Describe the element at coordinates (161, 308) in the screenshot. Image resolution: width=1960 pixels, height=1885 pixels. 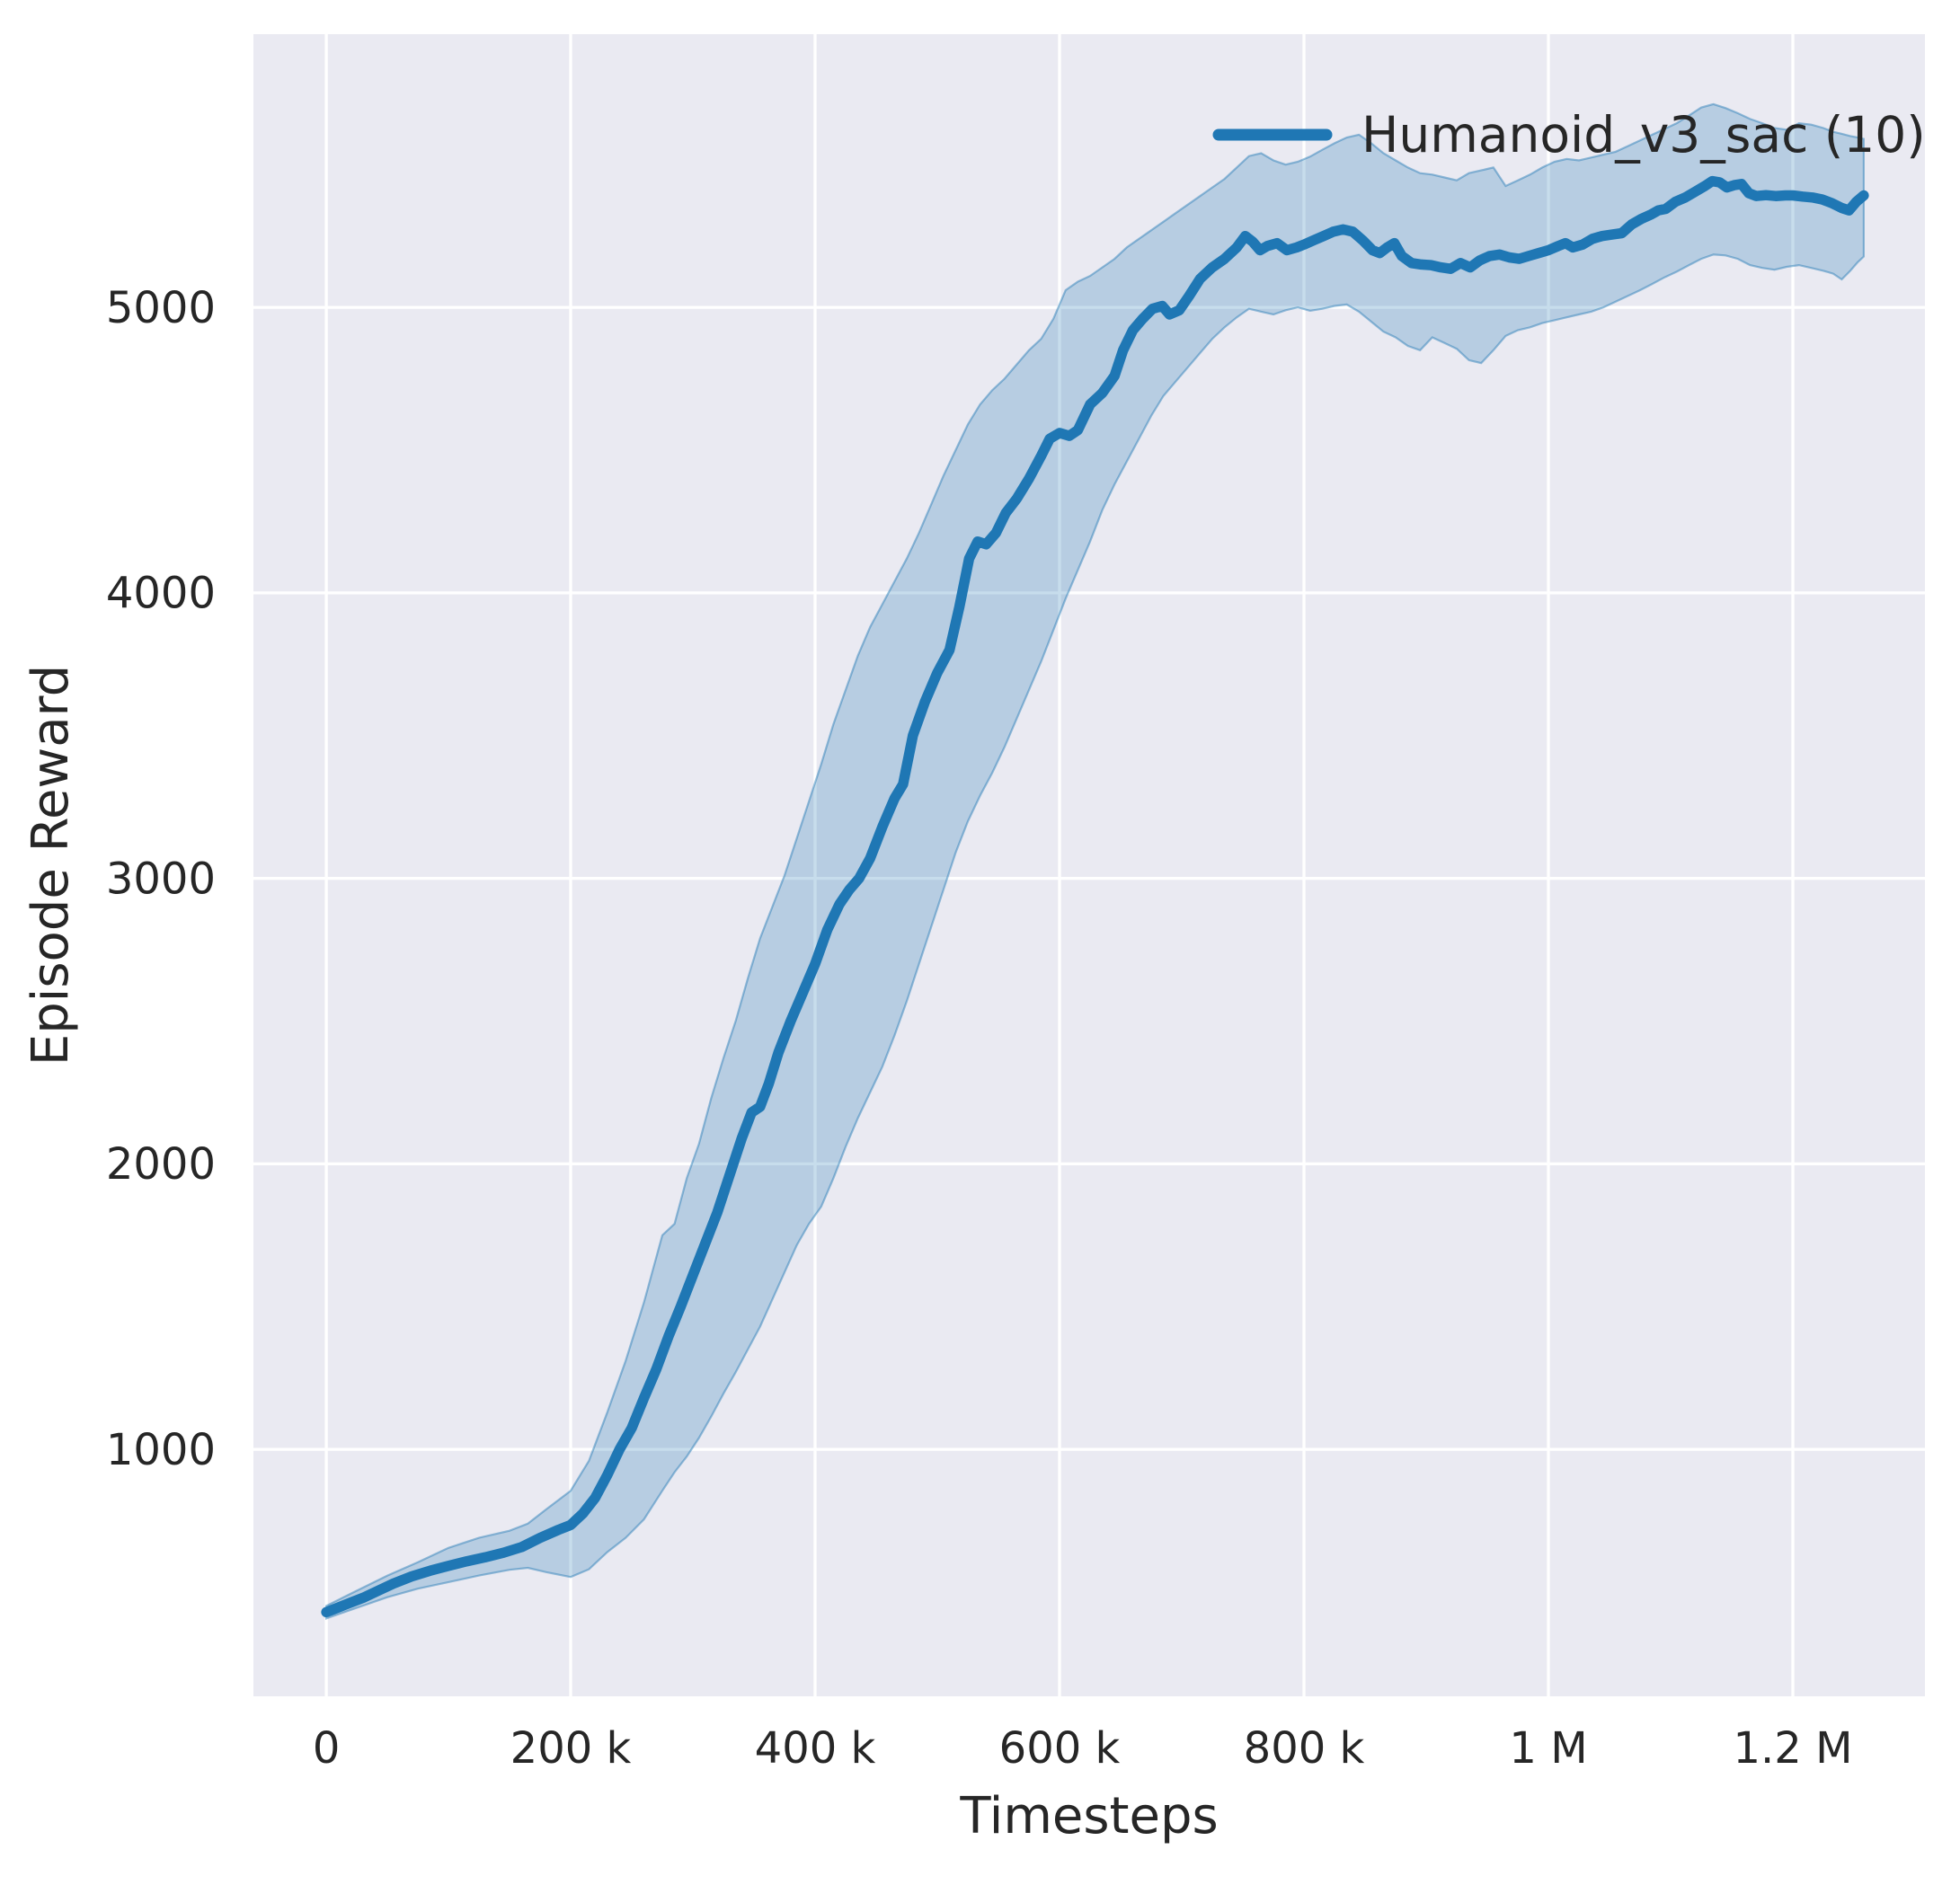
I see `y-tick-label: 5000` at that location.